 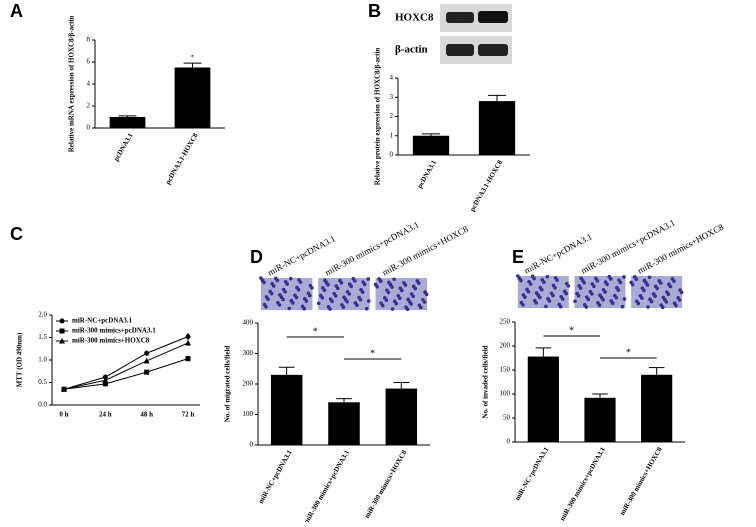 What do you see at coordinates (228, 384) in the screenshot?
I see `y-axis-label: No. of migrated cells/field` at bounding box center [228, 384].